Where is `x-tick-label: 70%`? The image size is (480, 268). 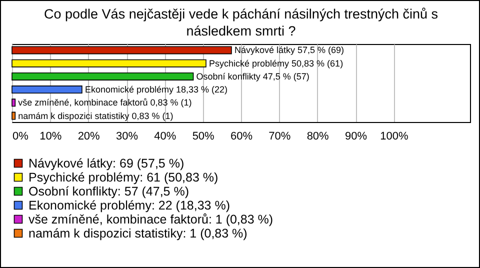
x-tick-label: 70% is located at coordinates (279, 136).